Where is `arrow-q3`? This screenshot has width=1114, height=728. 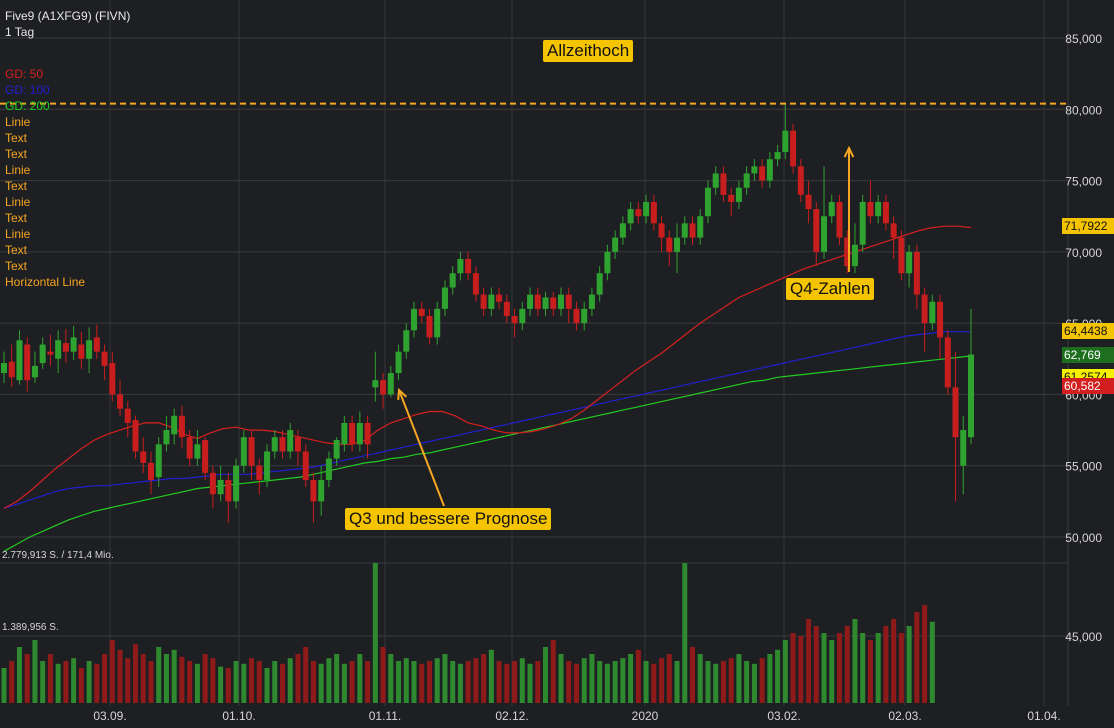
arrow-q3 is located at coordinates (421, 448).